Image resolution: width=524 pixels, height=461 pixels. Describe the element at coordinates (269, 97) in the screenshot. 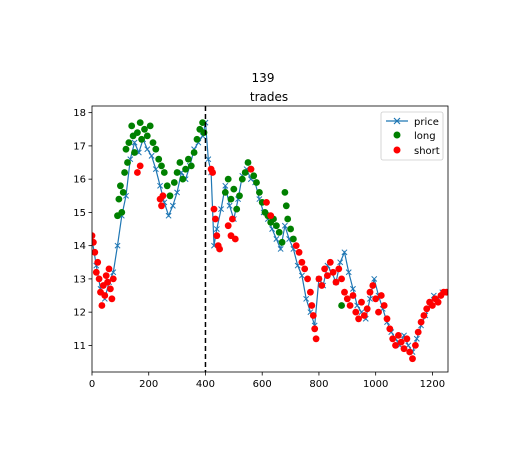

I see `chart-title: trades` at that location.